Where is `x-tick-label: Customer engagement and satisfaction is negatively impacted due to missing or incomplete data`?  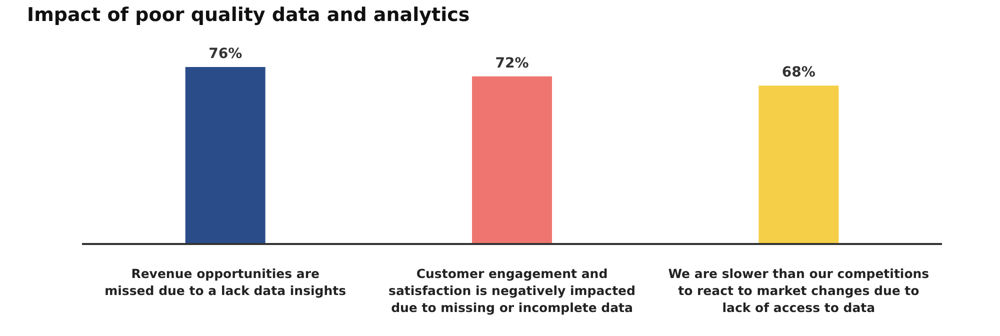 x-tick-label: Customer engagement and satisfaction is negatively impacted due to missing or incomplete data is located at coordinates (512, 290).